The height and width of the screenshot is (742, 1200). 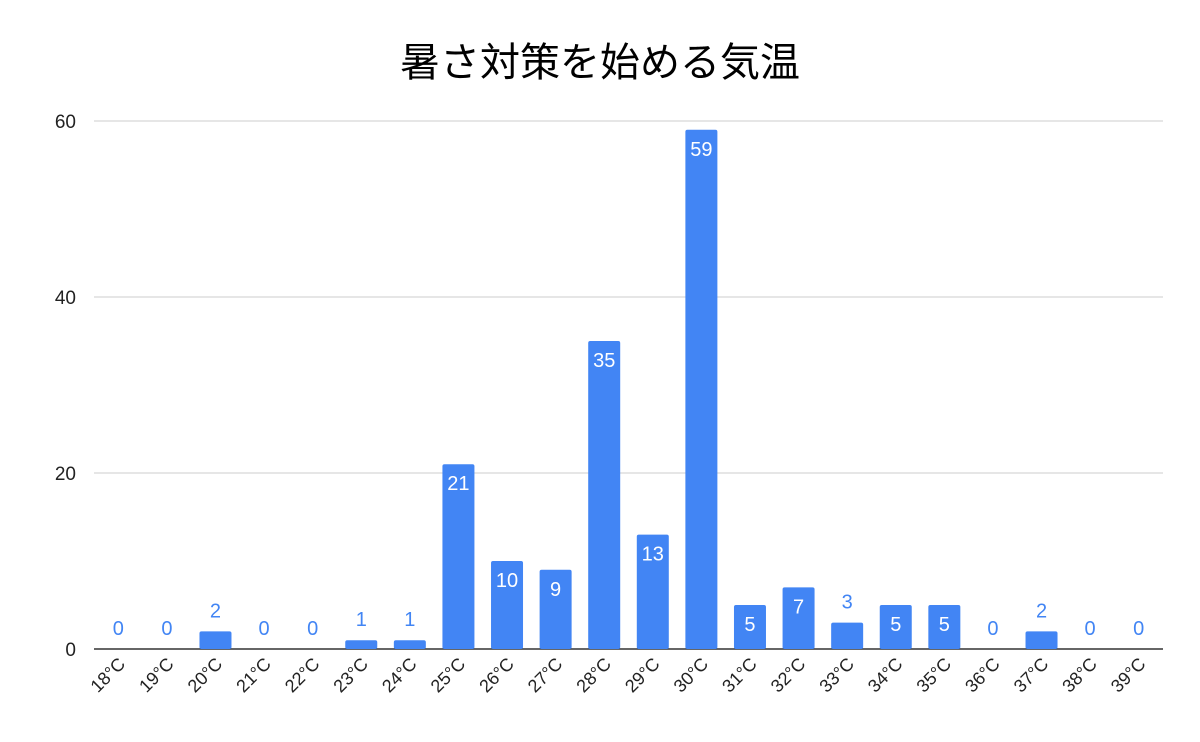 I want to click on data-label: 3, so click(x=847, y=603).